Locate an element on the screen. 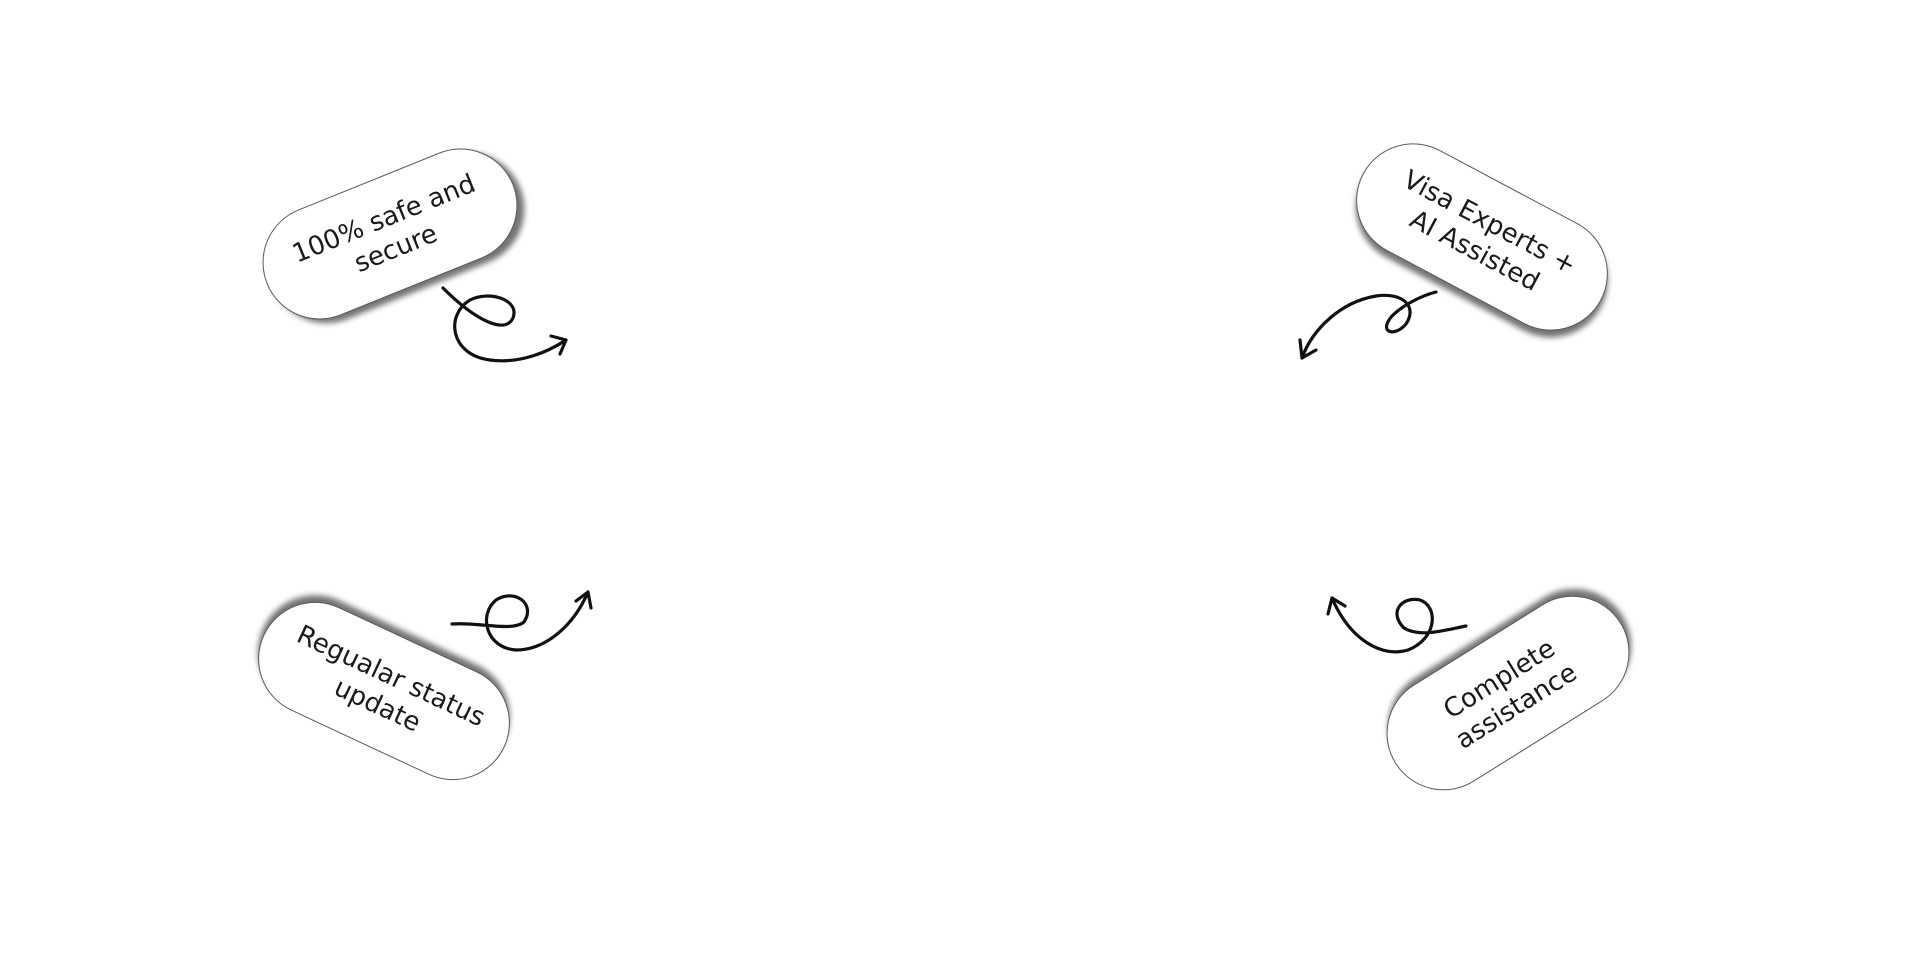 The image size is (1920, 960). badge-label: Visa Experts + AI Assisted is located at coordinates (1489, 231).